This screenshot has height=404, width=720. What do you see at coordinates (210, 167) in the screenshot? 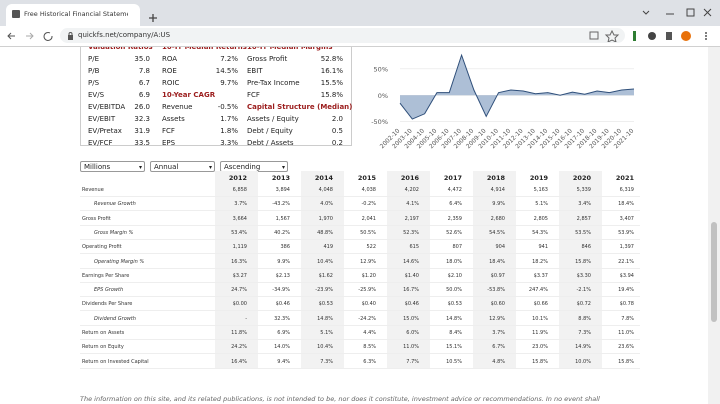
I see `dropdown-arrow: ▾` at bounding box center [210, 167].